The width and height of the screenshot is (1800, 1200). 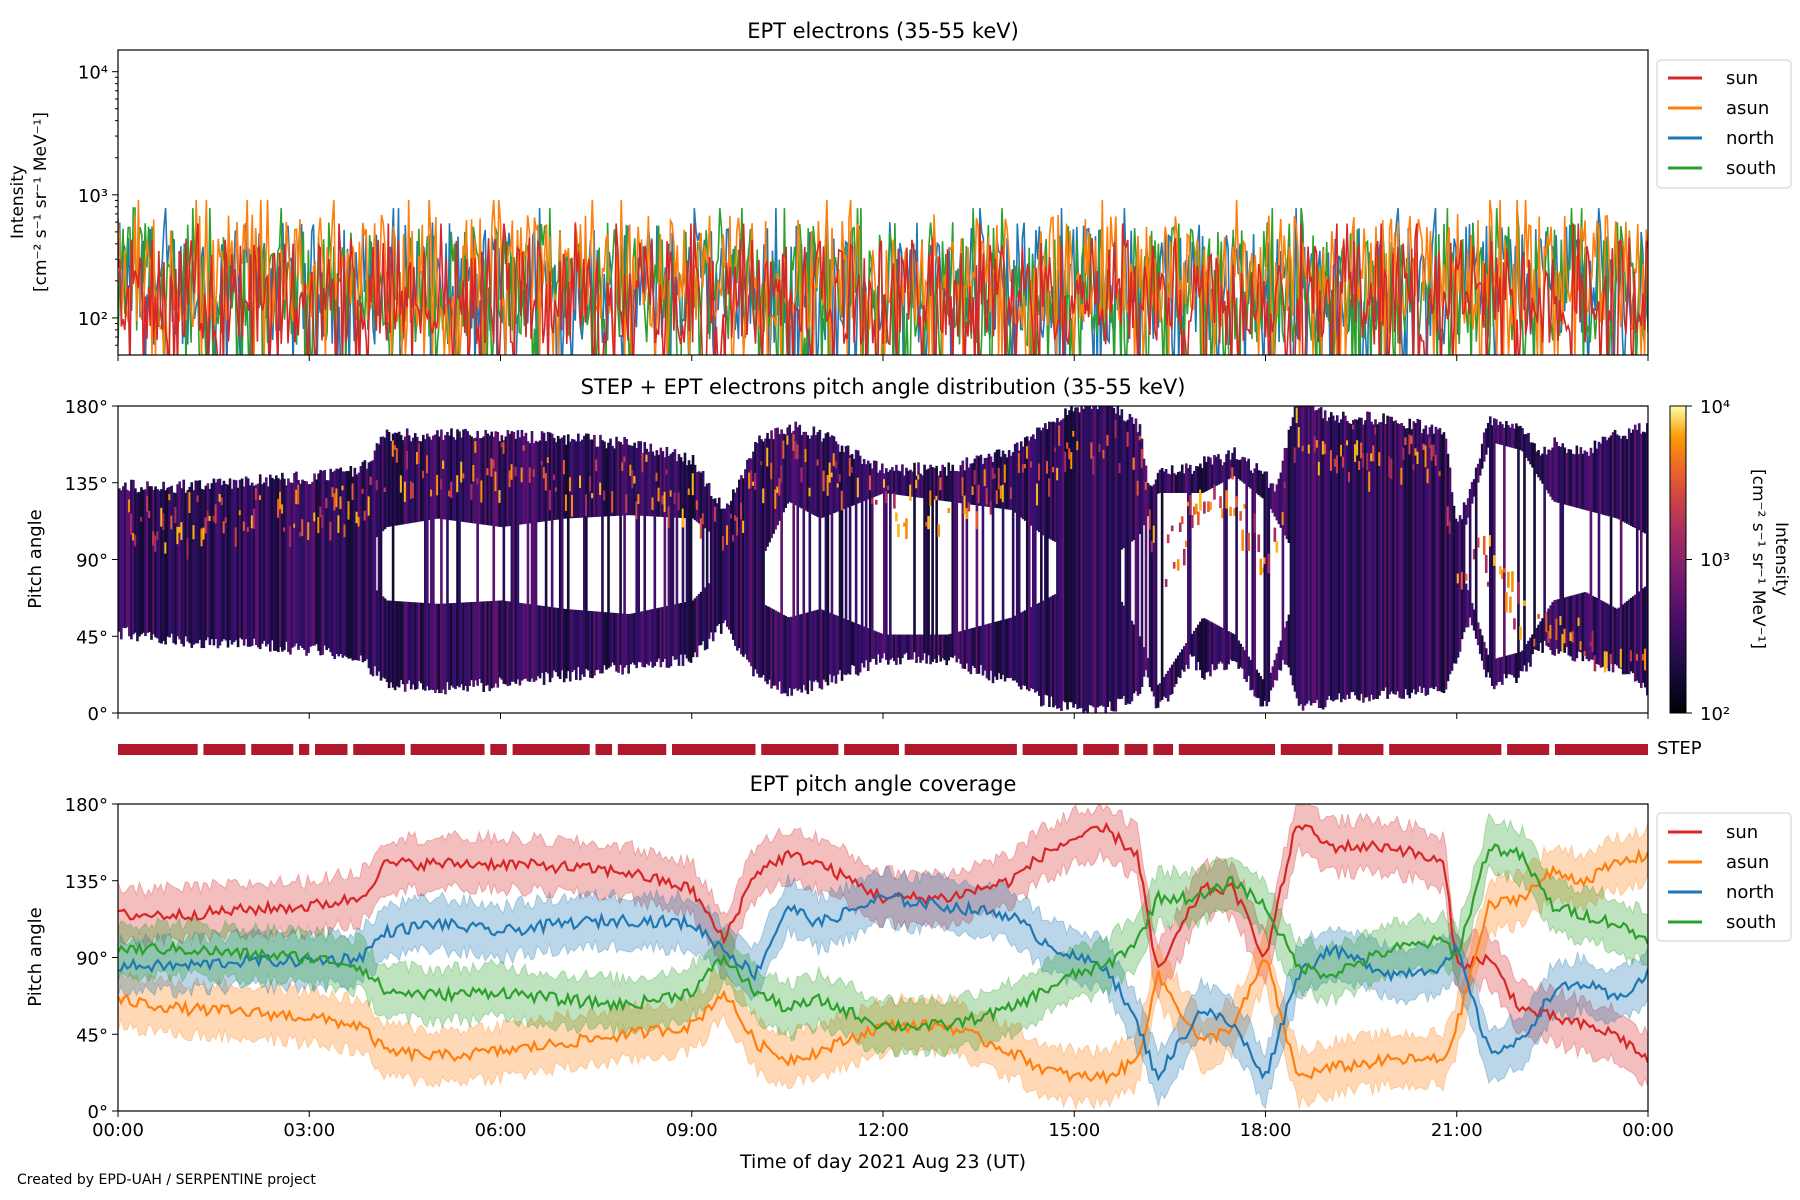 What do you see at coordinates (18, 202) in the screenshot?
I see `intensity-ylabel-line1: Intensity` at bounding box center [18, 202].